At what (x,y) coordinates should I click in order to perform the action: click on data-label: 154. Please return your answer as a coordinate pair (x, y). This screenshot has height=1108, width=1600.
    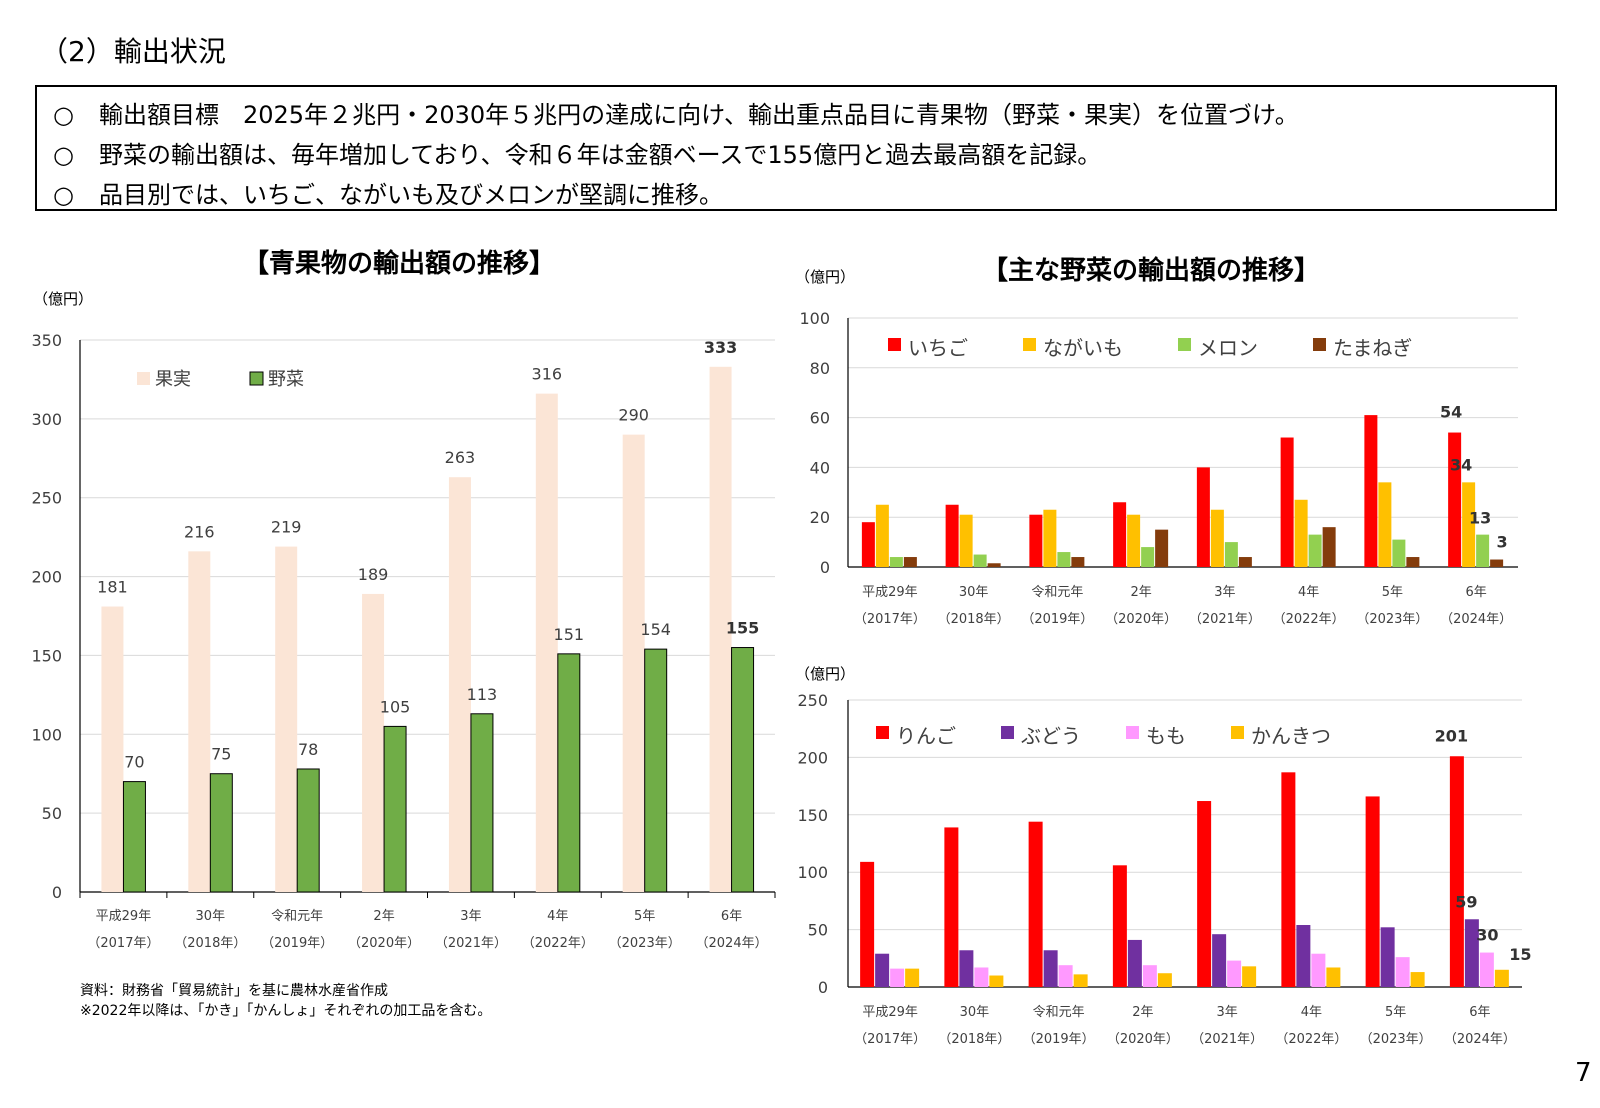
    Looking at the image, I should click on (655, 629).